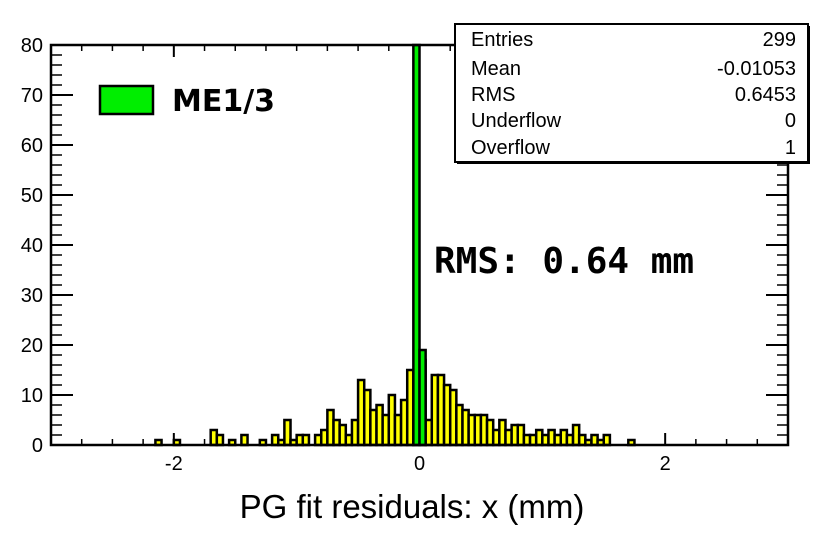 Image resolution: width=817 pixels, height=534 pixels. What do you see at coordinates (32, 246) in the screenshot?
I see `y-tick-label: 40` at bounding box center [32, 246].